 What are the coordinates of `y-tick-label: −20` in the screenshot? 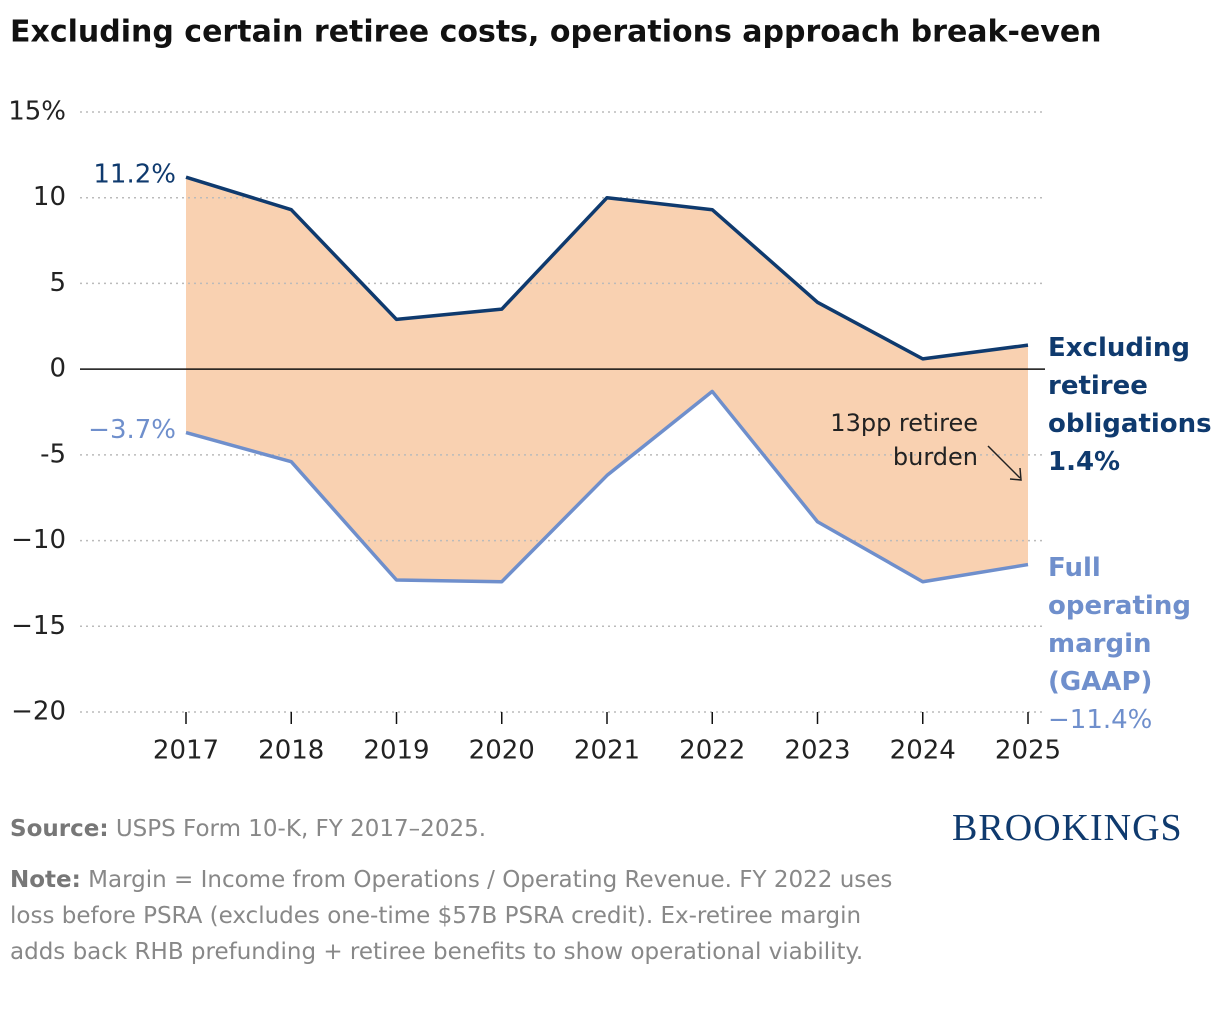 It's located at (38, 712).